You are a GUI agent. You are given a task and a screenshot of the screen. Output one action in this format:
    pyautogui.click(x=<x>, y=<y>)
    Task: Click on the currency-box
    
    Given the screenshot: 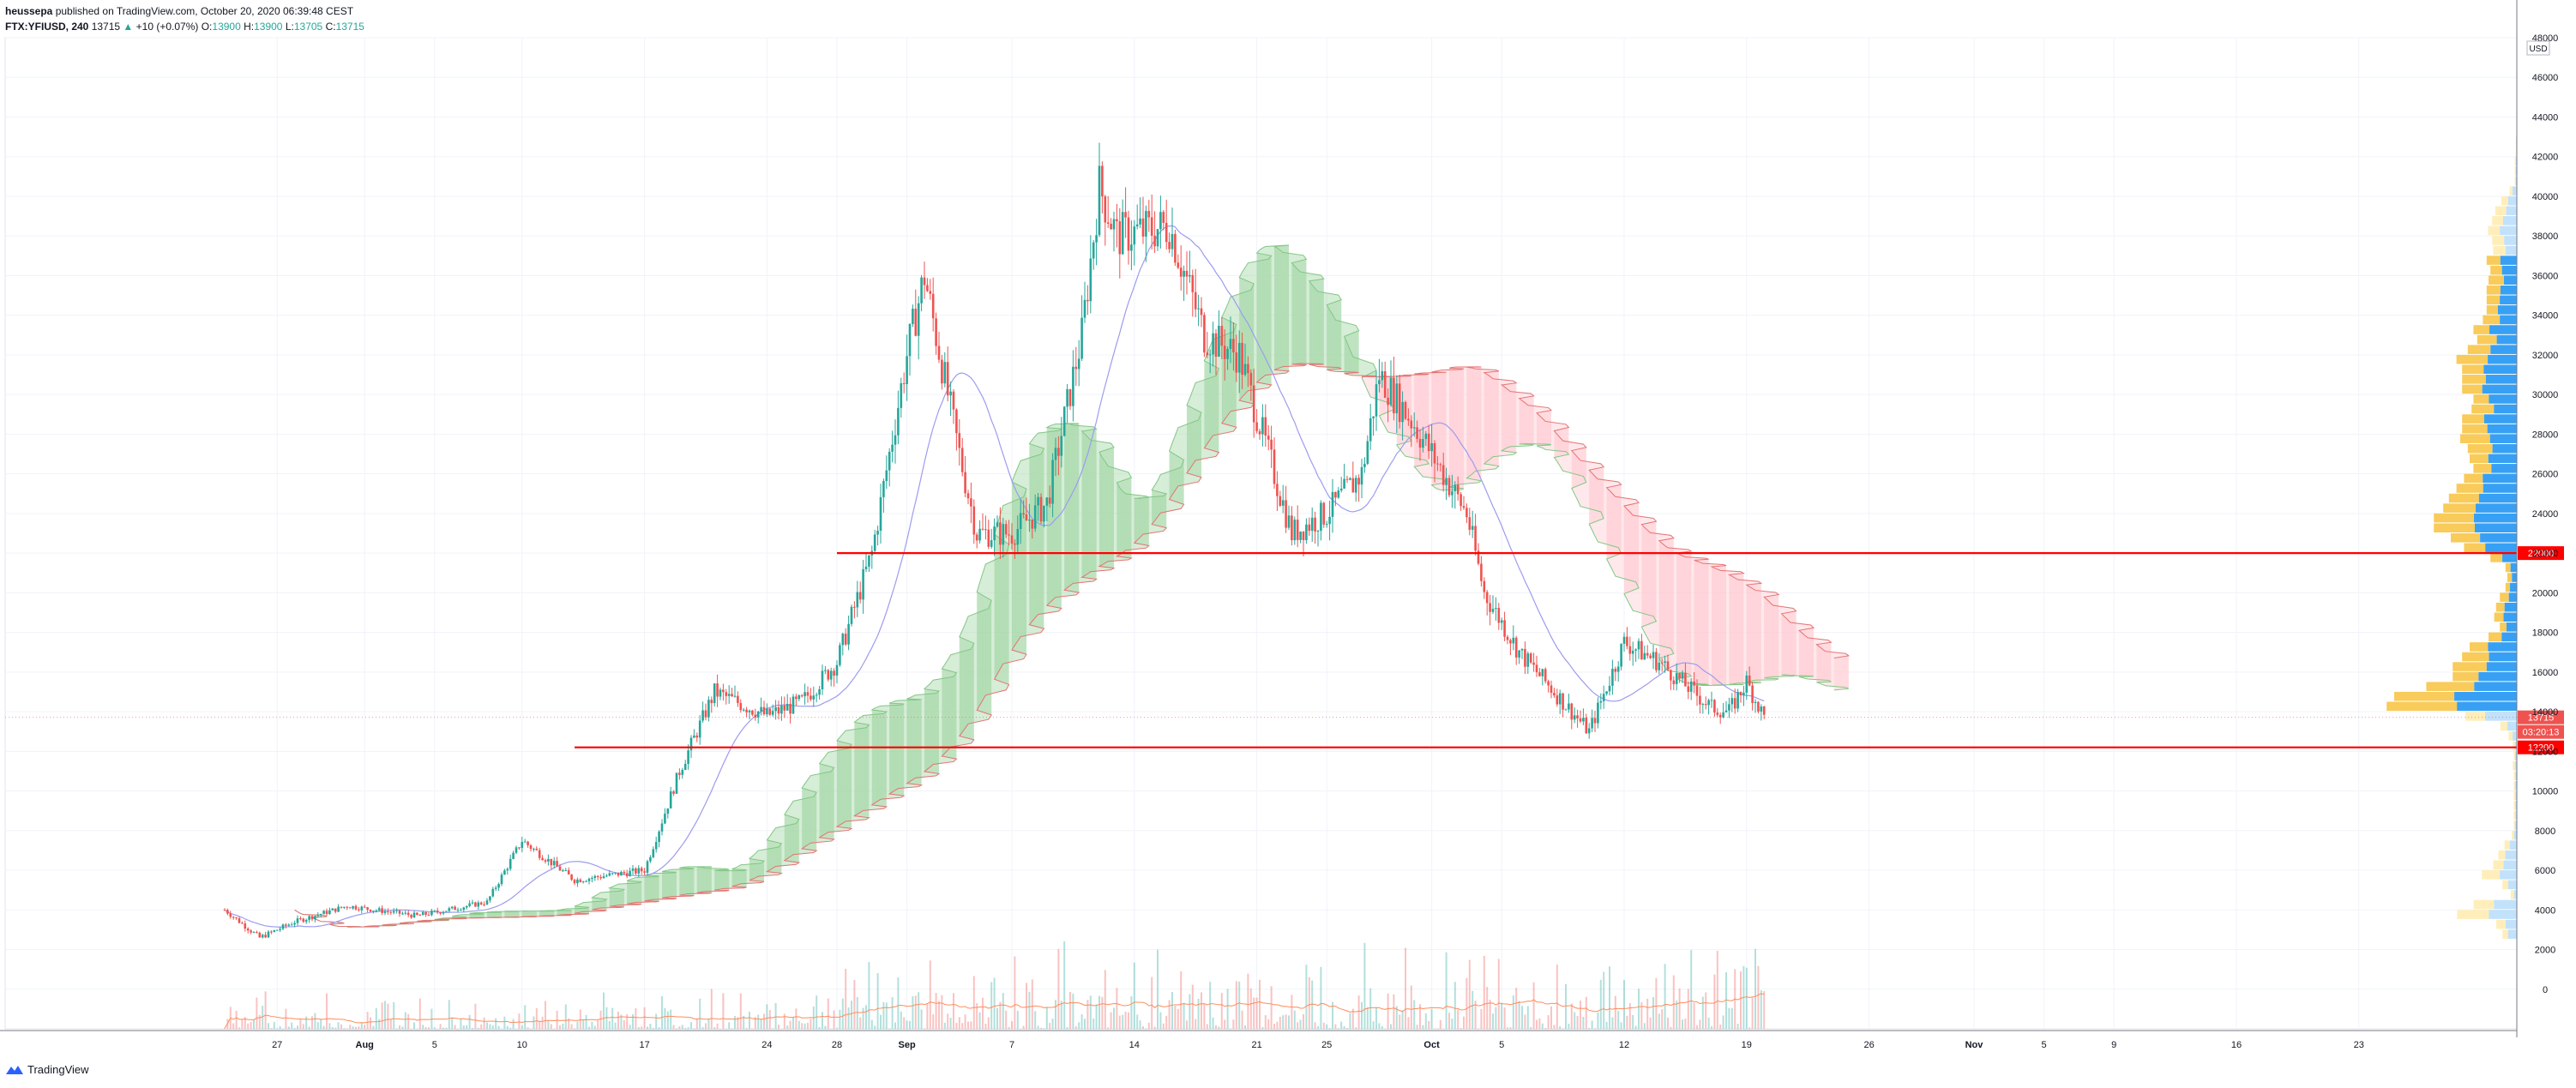 What is the action you would take?
    pyautogui.click(x=2538, y=48)
    